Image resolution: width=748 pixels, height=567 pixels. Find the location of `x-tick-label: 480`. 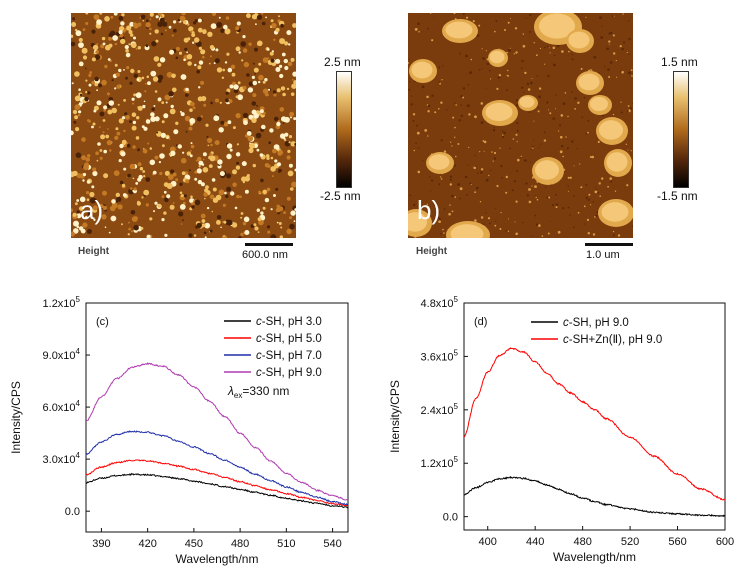

x-tick-label: 480 is located at coordinates (240, 544).